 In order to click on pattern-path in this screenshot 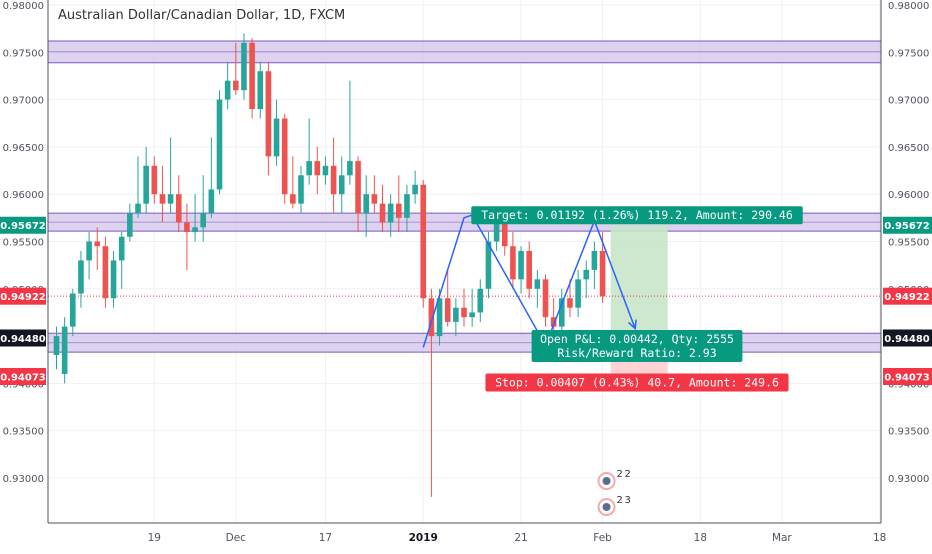, I will do `click(529, 281)`.